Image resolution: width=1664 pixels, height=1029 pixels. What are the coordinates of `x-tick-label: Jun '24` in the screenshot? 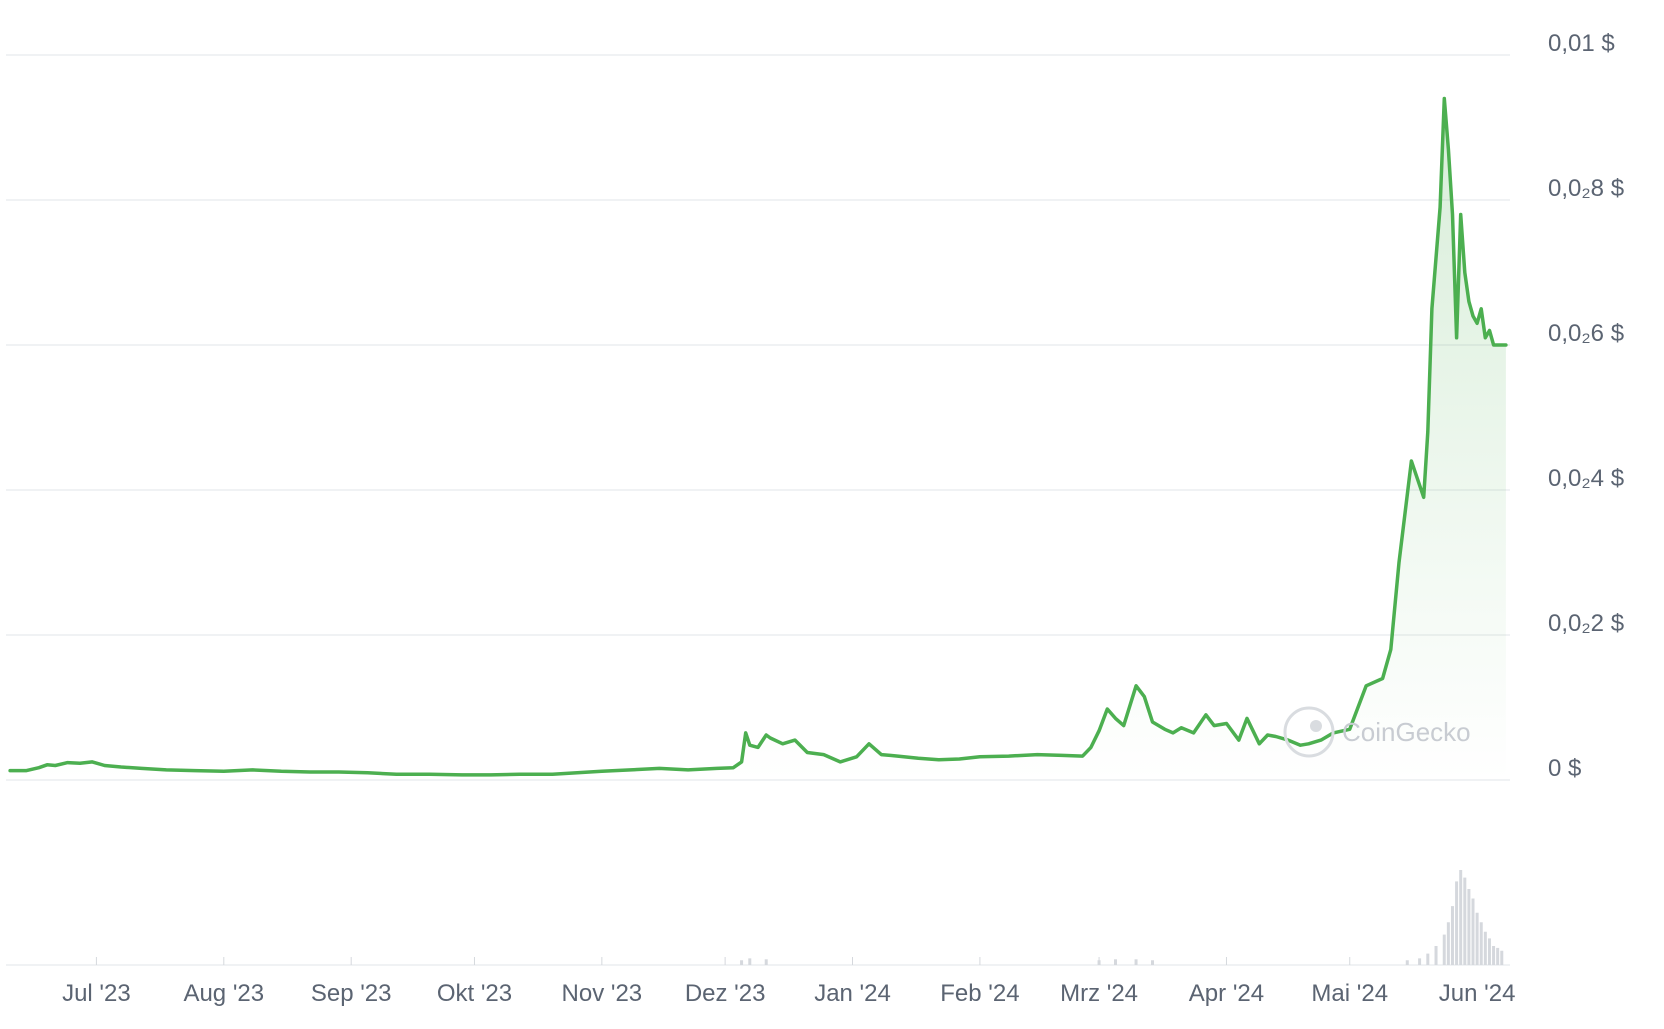 It's located at (1477, 993).